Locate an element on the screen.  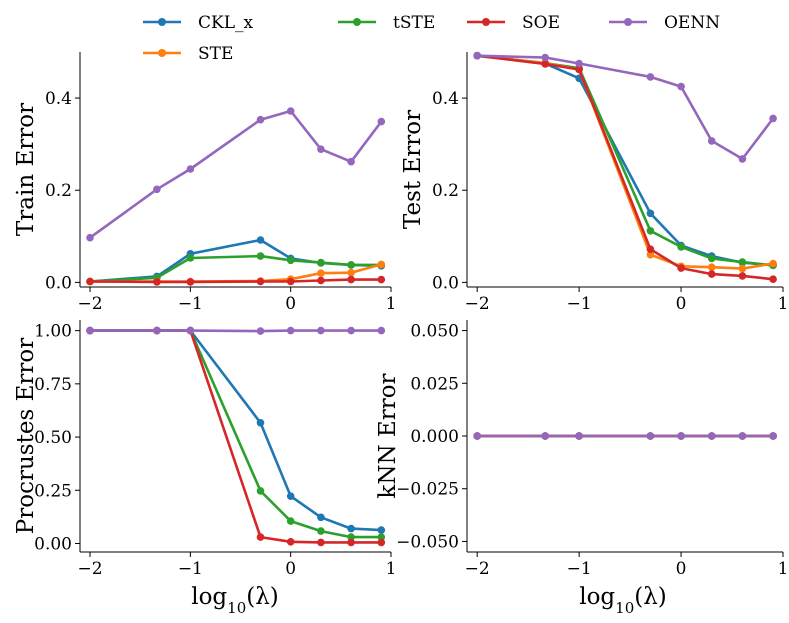
legend-marker-tste is located at coordinates (357, 22).